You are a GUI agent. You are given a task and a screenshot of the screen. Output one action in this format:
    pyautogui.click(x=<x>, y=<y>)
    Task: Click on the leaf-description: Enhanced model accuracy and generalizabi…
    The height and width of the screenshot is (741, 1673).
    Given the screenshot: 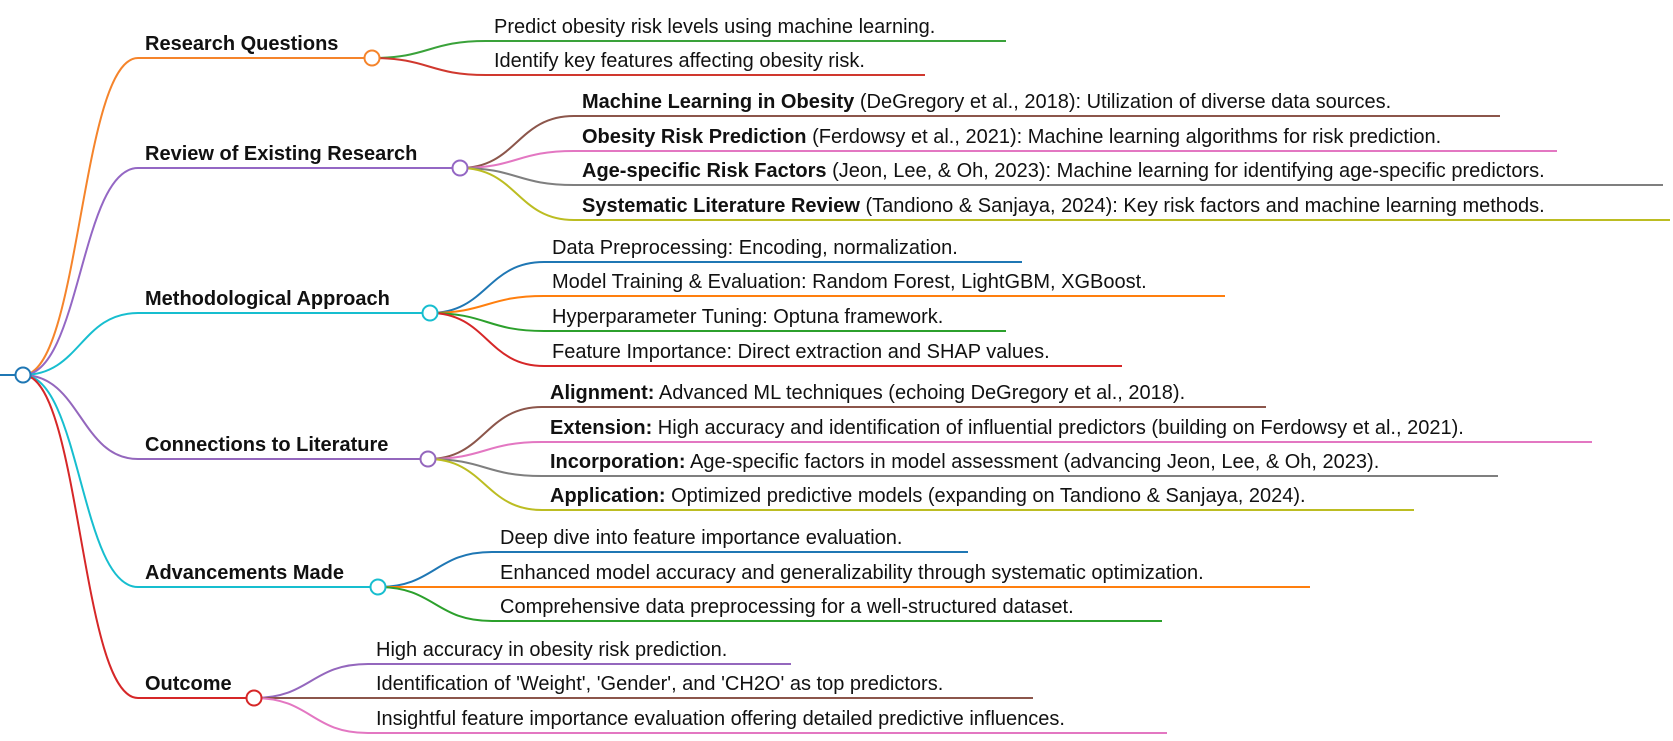 What is the action you would take?
    pyautogui.click(x=852, y=573)
    